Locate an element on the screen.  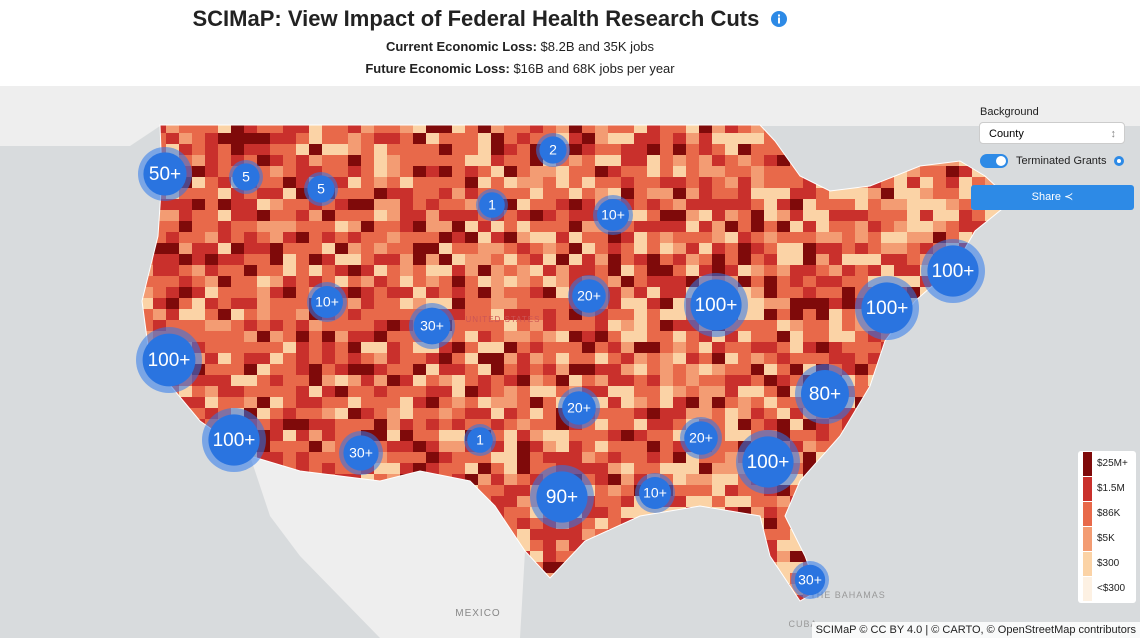
cluster: 90+ is located at coordinates (562, 497).